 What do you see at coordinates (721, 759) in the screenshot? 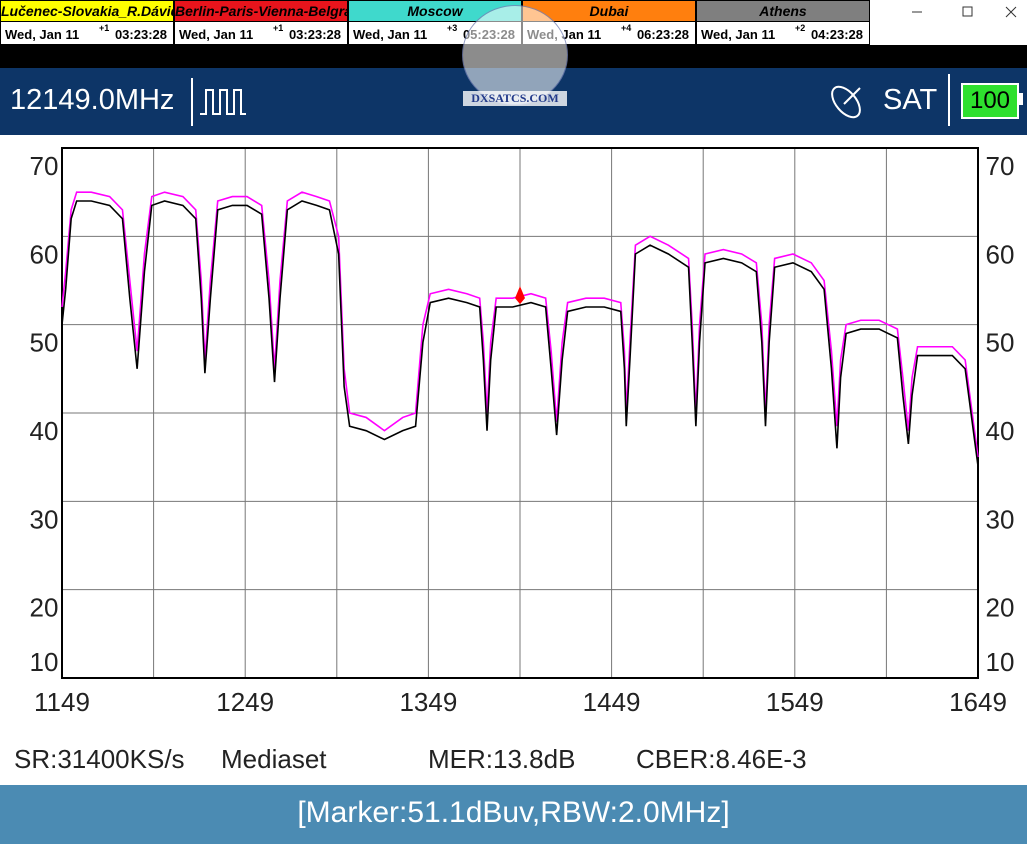
I see `cber: CBER:8.46E-3` at bounding box center [721, 759].